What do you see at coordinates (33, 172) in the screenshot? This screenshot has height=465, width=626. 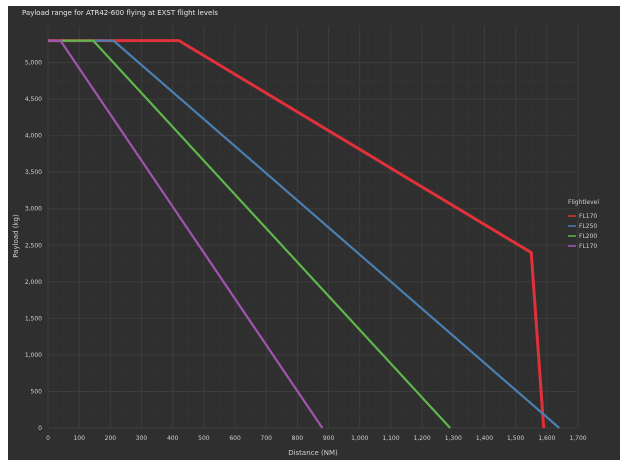 I see `y-tick-label: 3,500` at bounding box center [33, 172].